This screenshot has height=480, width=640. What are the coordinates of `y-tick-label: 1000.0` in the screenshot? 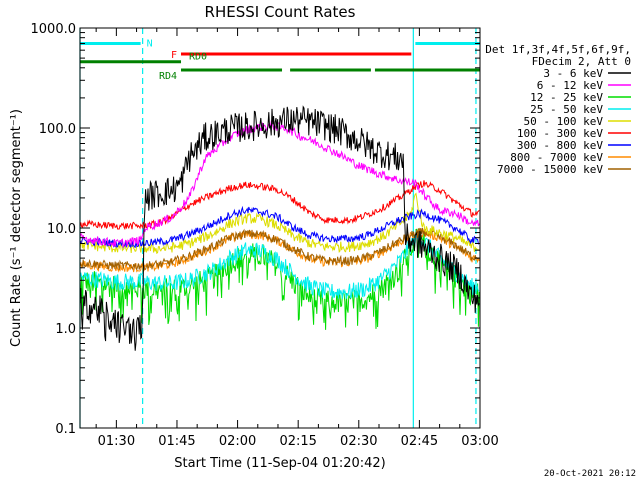 It's located at (54, 29).